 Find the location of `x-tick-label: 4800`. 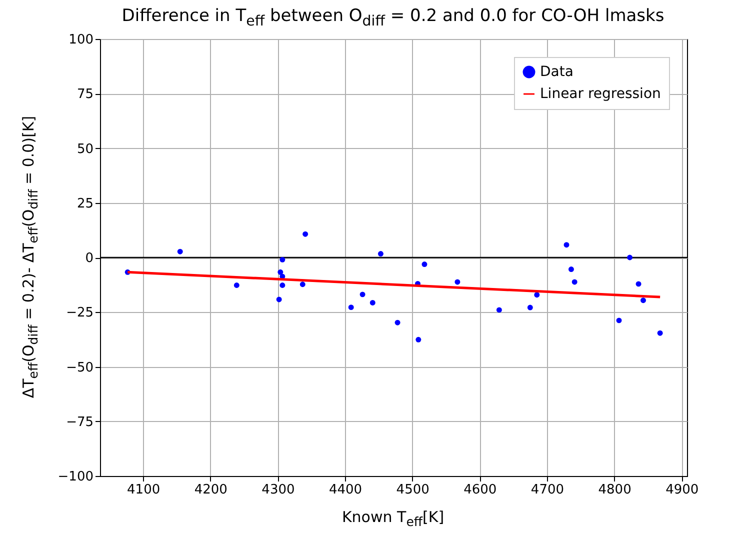

x-tick-label: 4800 is located at coordinates (615, 490).